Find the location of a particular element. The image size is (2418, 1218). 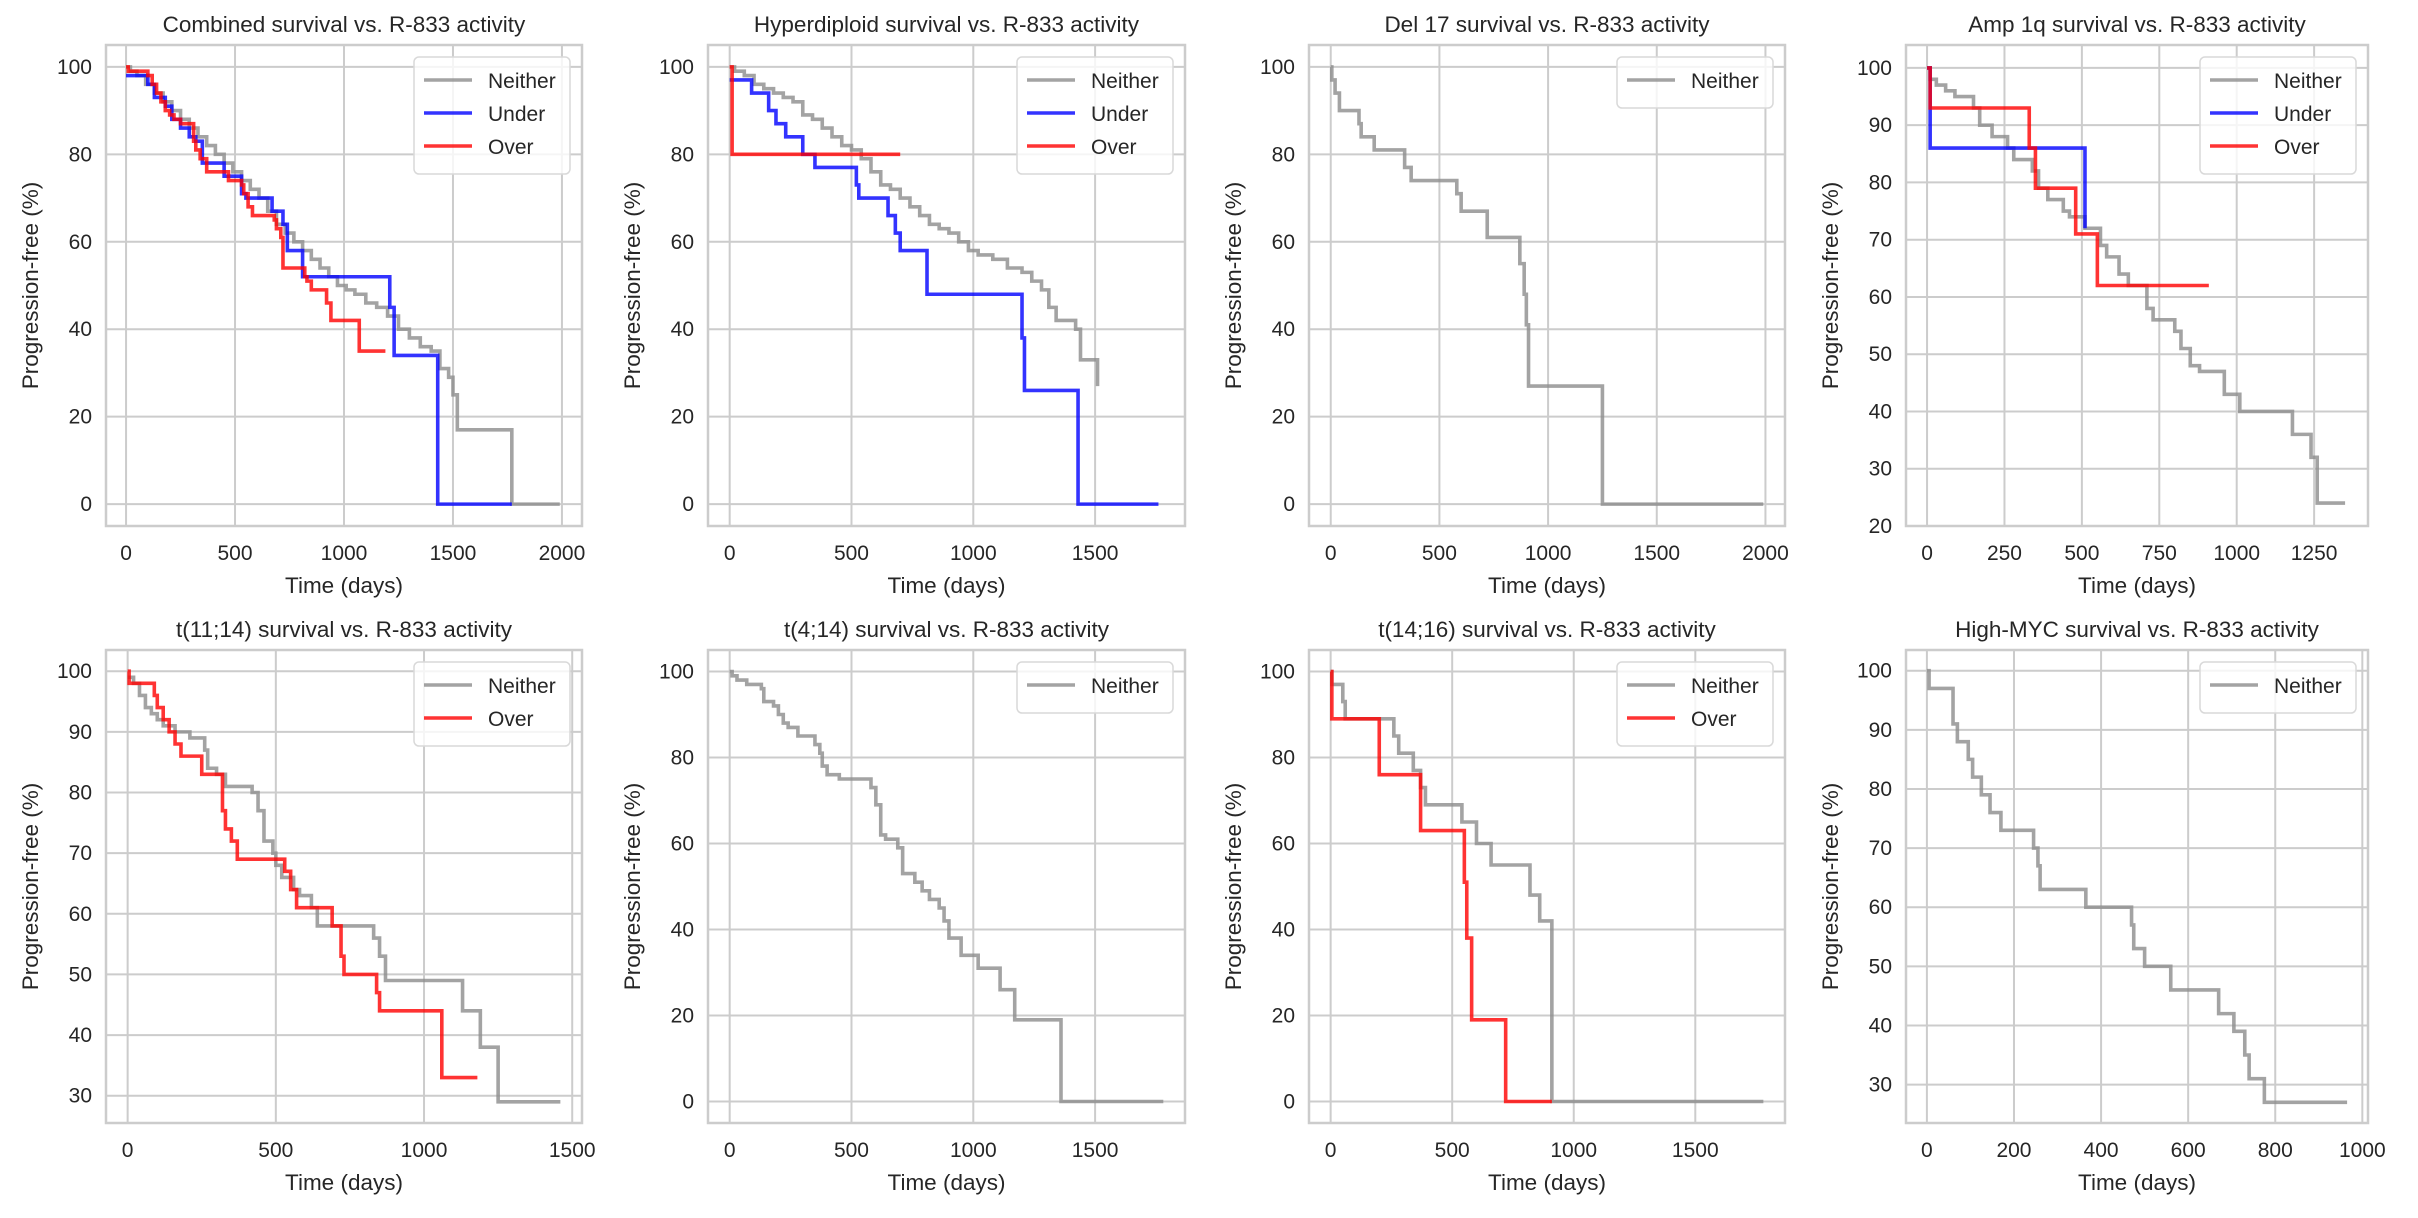

x-tick-label: 250 is located at coordinates (2004, 553).